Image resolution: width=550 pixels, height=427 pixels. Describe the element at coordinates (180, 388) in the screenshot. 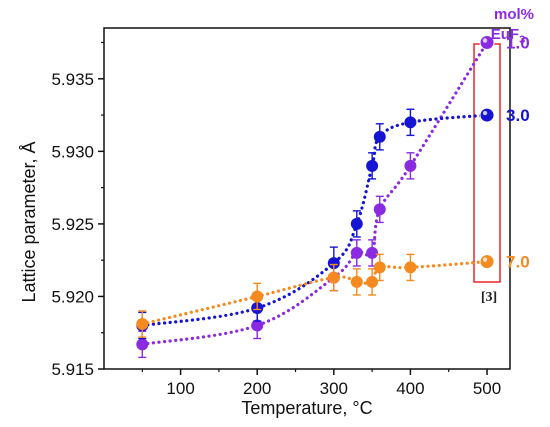

I see `x-tick-label: 100` at that location.